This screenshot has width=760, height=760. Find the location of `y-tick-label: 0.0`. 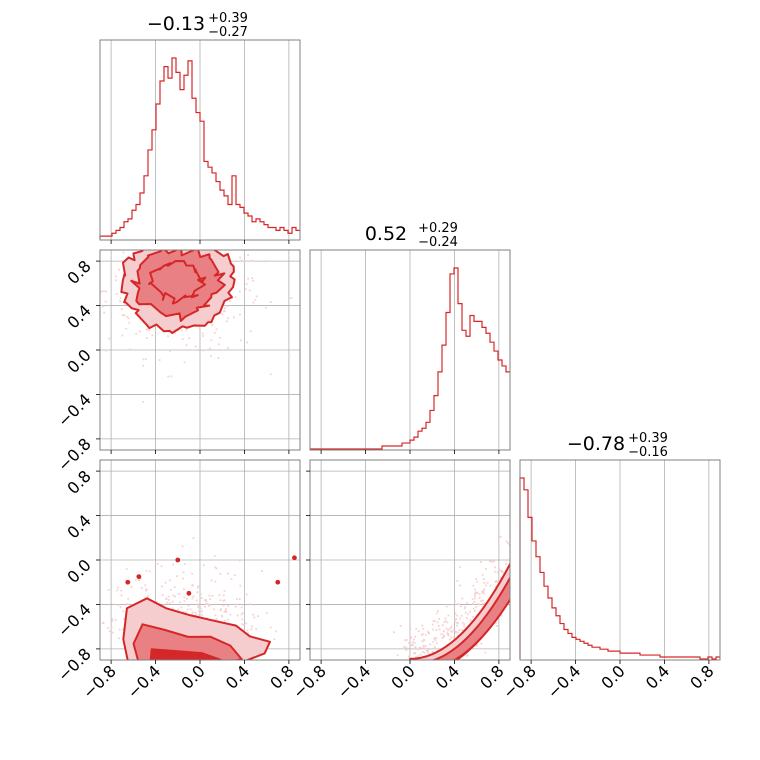

y-tick-label: 0.0 is located at coordinates (78, 360).